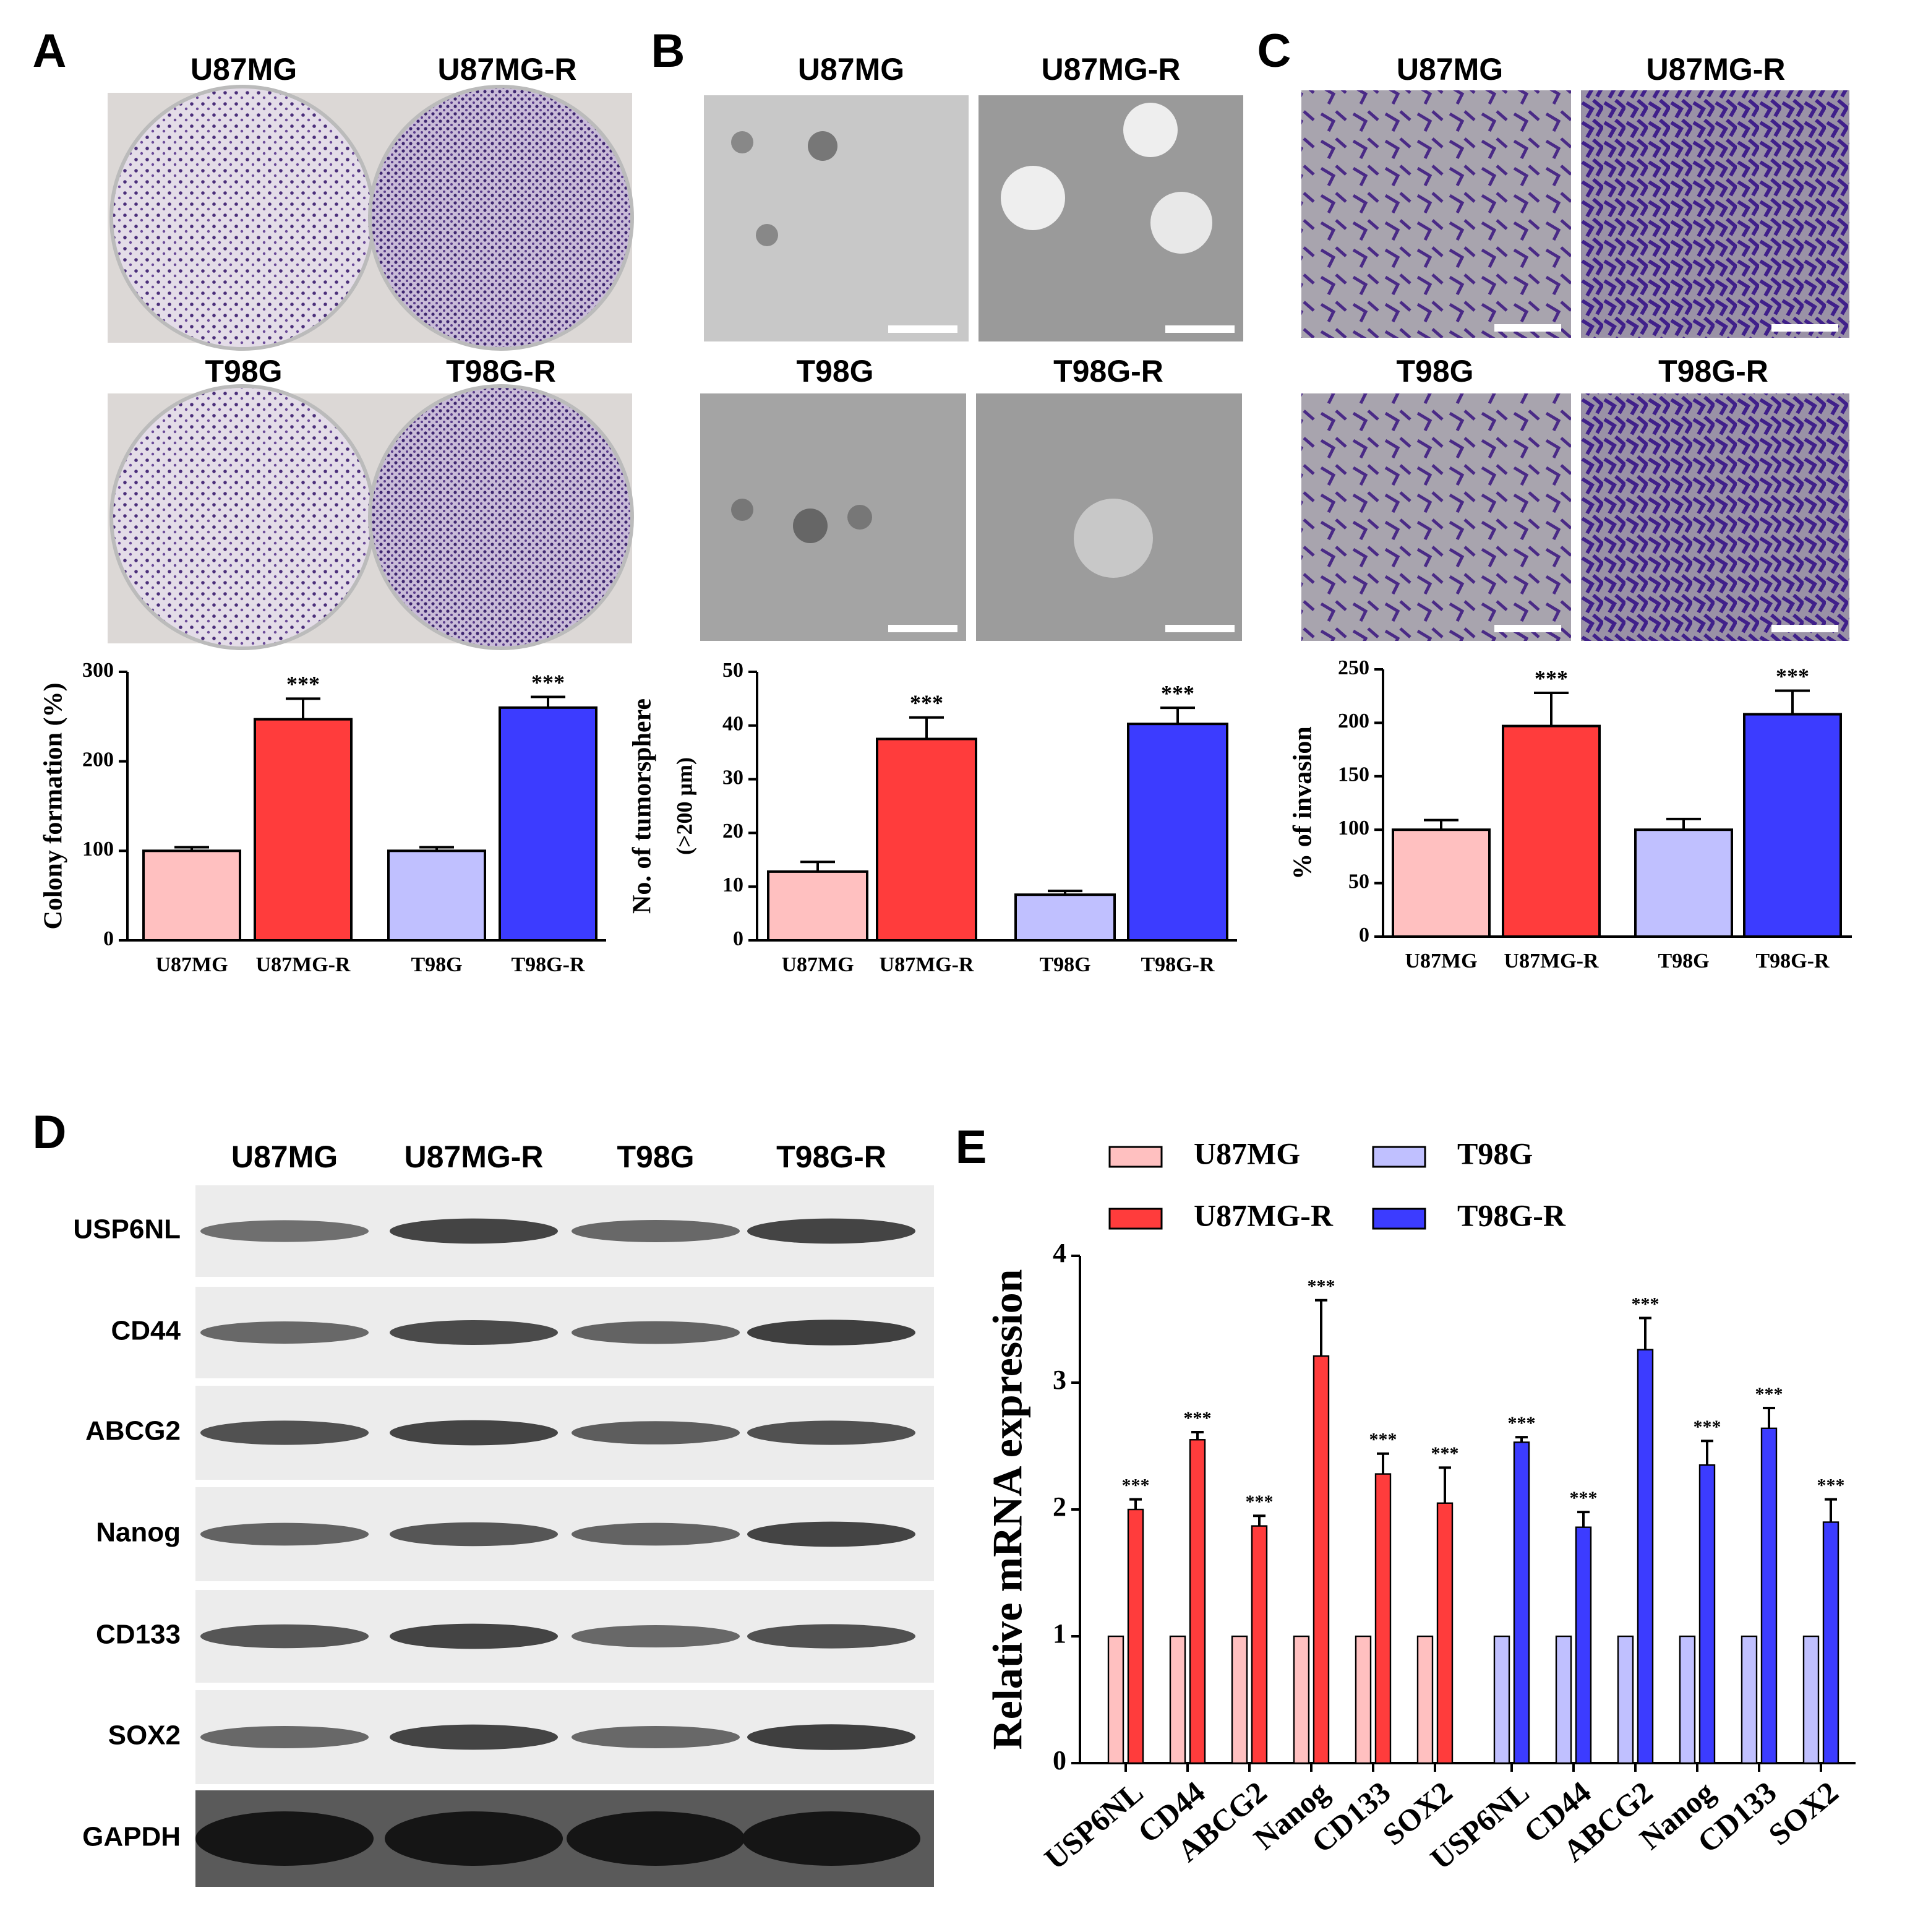 This screenshot has height=1932, width=1910. I want to click on y-axis-note: (>200 μm), so click(684, 806).